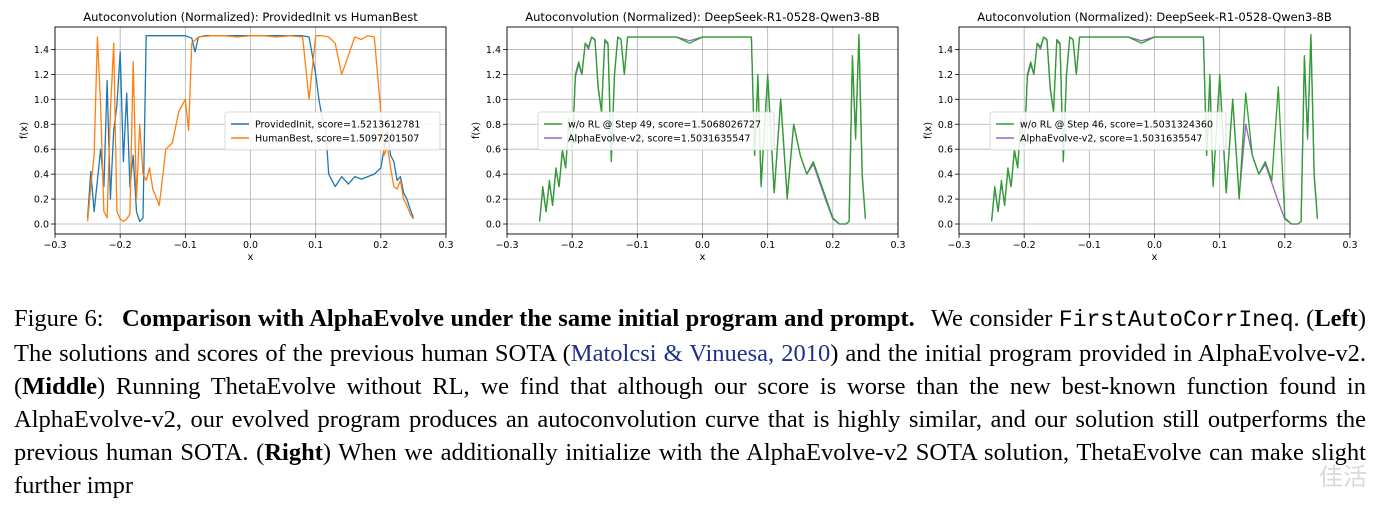 The width and height of the screenshot is (1383, 508). What do you see at coordinates (337, 139) in the screenshot?
I see `legend-label: HumanBest, score=1.5097201507` at bounding box center [337, 139].